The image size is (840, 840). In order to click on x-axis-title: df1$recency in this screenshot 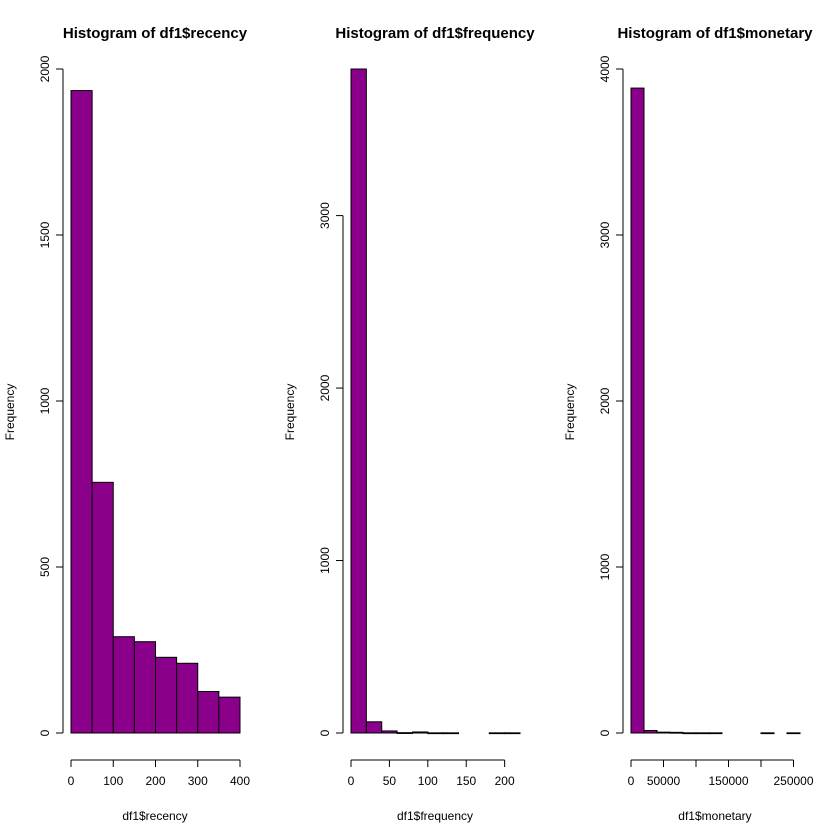, I will do `click(154, 816)`.